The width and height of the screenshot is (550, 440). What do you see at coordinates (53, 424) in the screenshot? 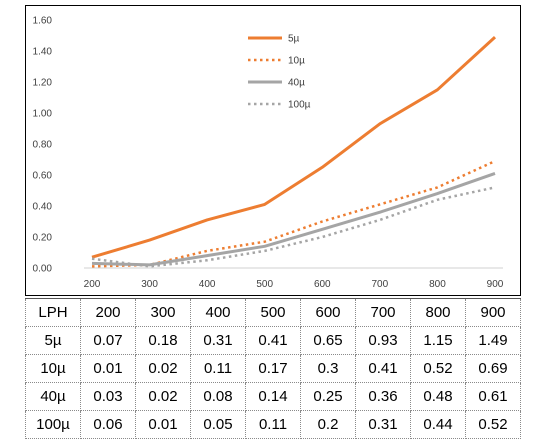
I see `row-label-cell: 100µ` at bounding box center [53, 424].